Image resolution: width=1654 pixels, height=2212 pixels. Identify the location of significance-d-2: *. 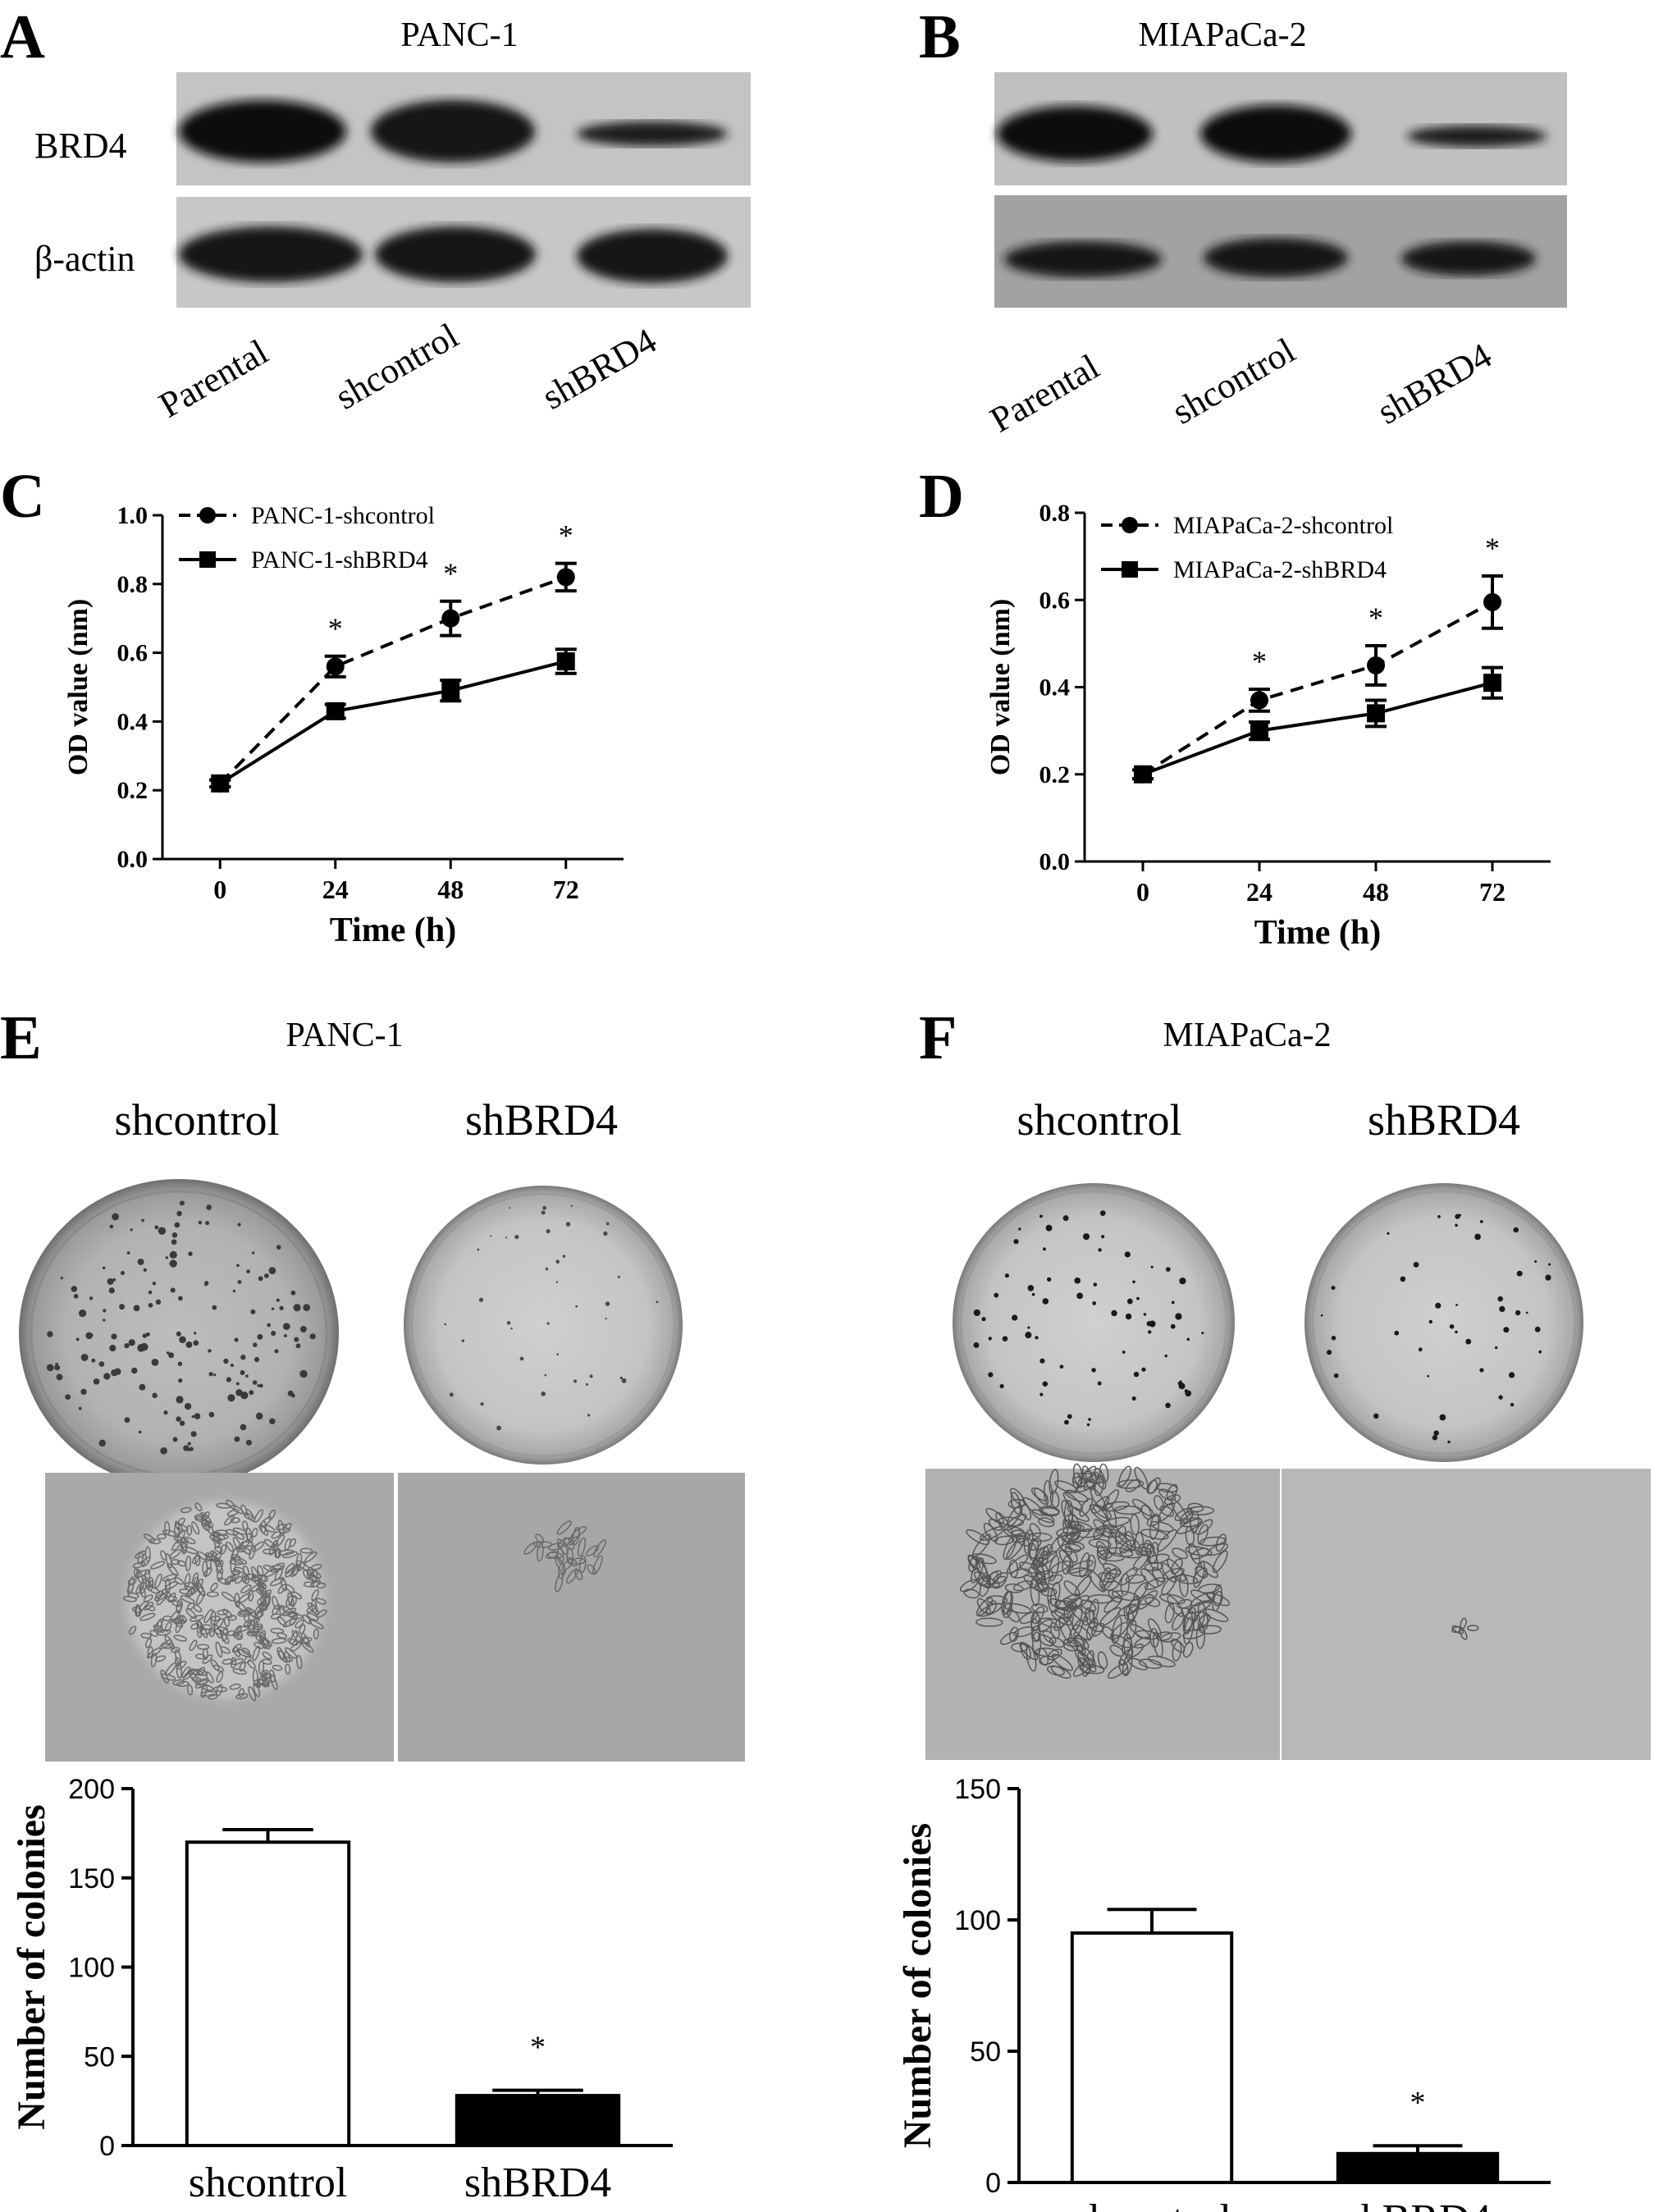
(1492, 548).